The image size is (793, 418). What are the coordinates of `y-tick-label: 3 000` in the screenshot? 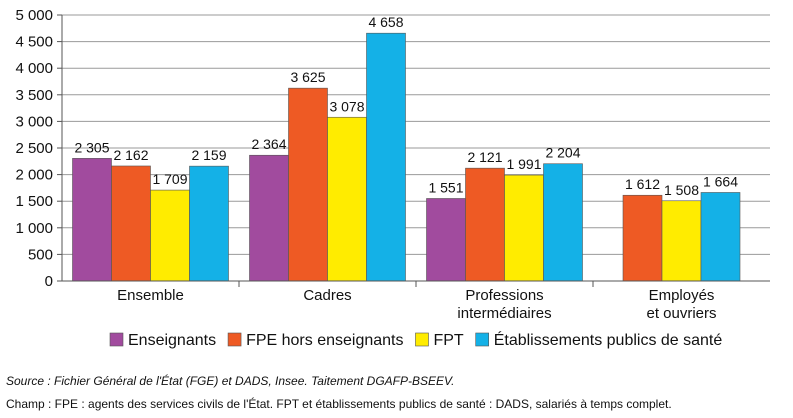 It's located at (34, 121).